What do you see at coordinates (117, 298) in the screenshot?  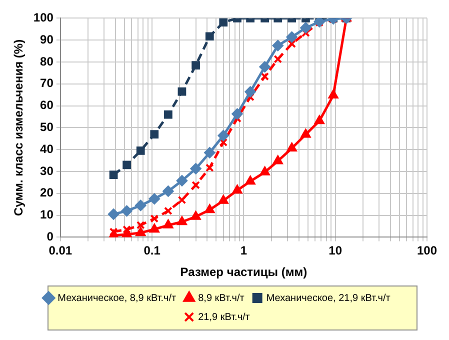 I see `legend-label: Механическое, 8,9 кВт.ч/т` at bounding box center [117, 298].